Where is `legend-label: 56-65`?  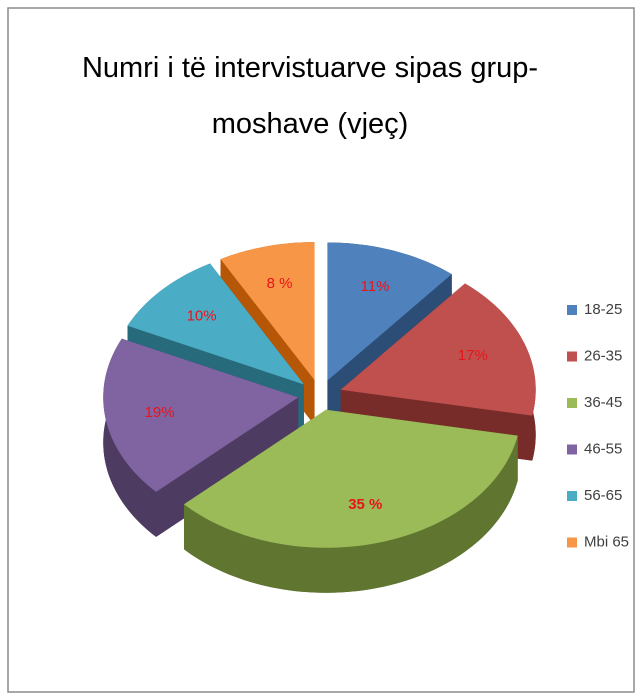
legend-label: 56-65 is located at coordinates (603, 495).